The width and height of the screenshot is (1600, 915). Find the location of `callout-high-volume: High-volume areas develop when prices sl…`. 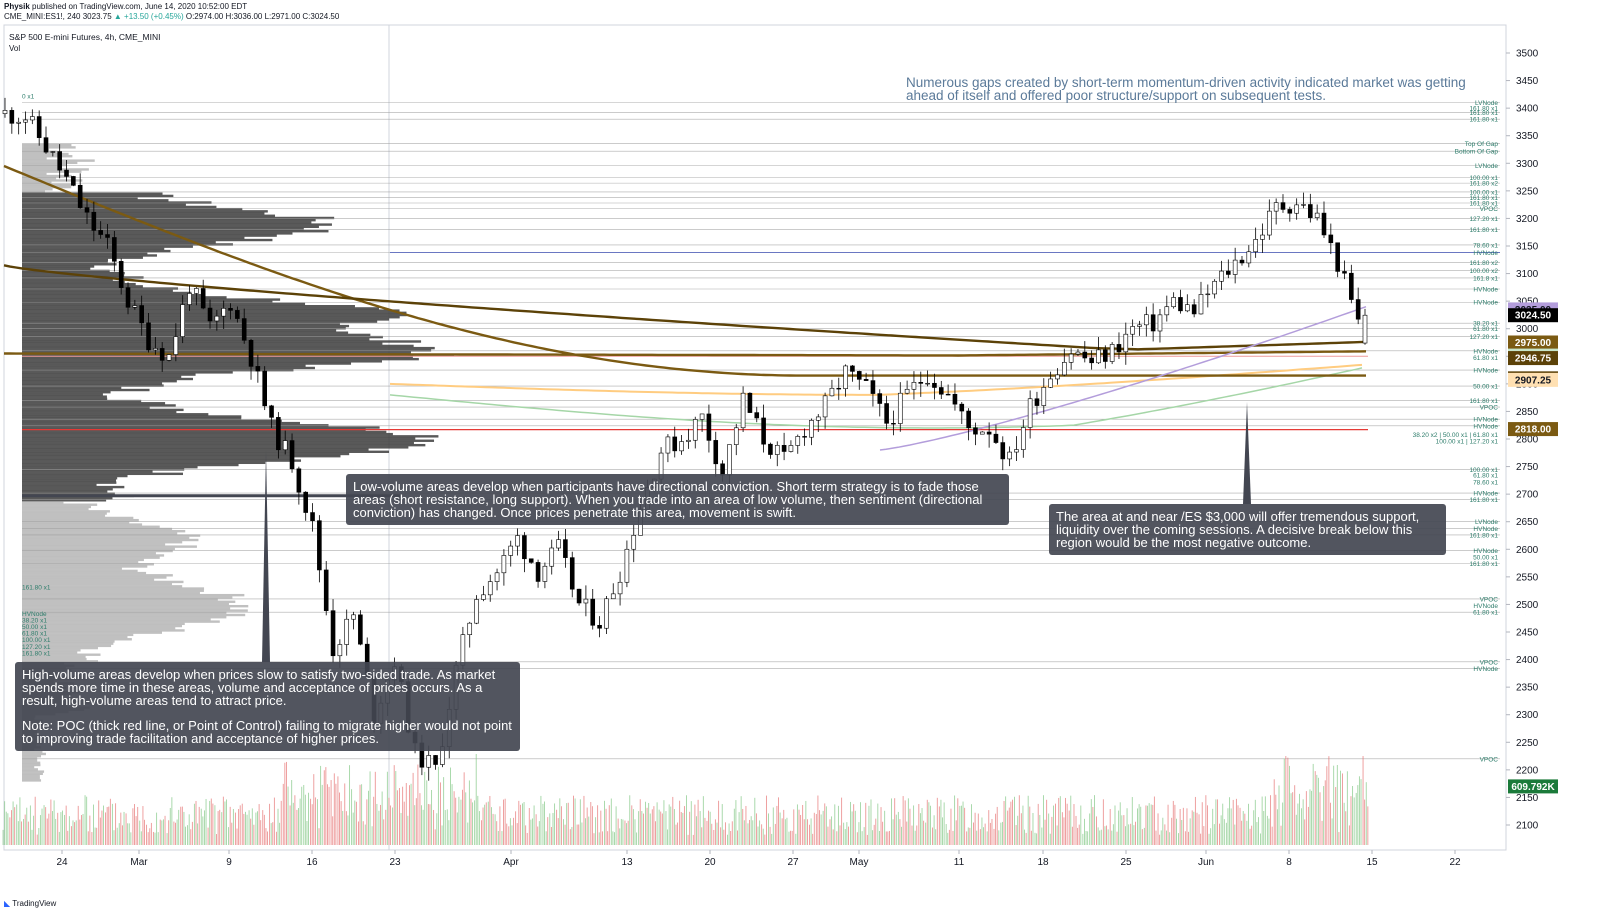

callout-high-volume: High-volume areas develop when prices sl… is located at coordinates (267, 706).